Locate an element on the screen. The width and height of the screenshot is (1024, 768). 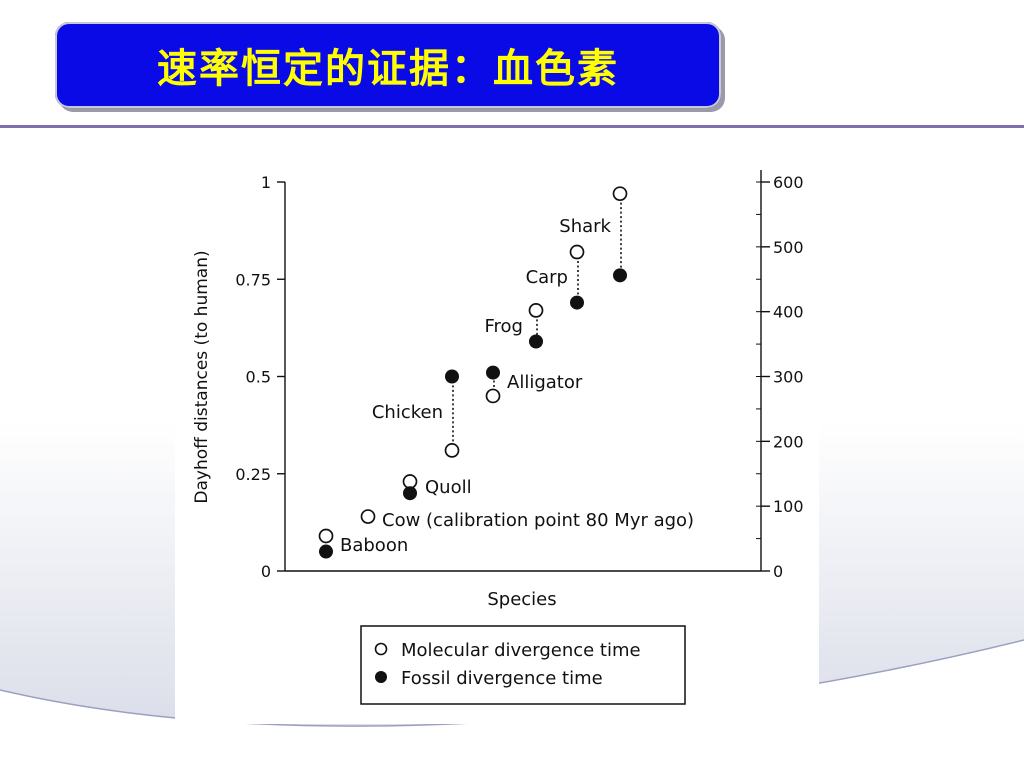
legend-fossil-marker is located at coordinates (381, 677).